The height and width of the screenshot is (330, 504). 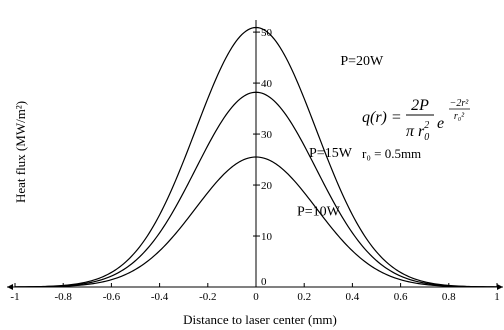 I want to click on x-tick-label: -0.4, so click(x=160, y=297).